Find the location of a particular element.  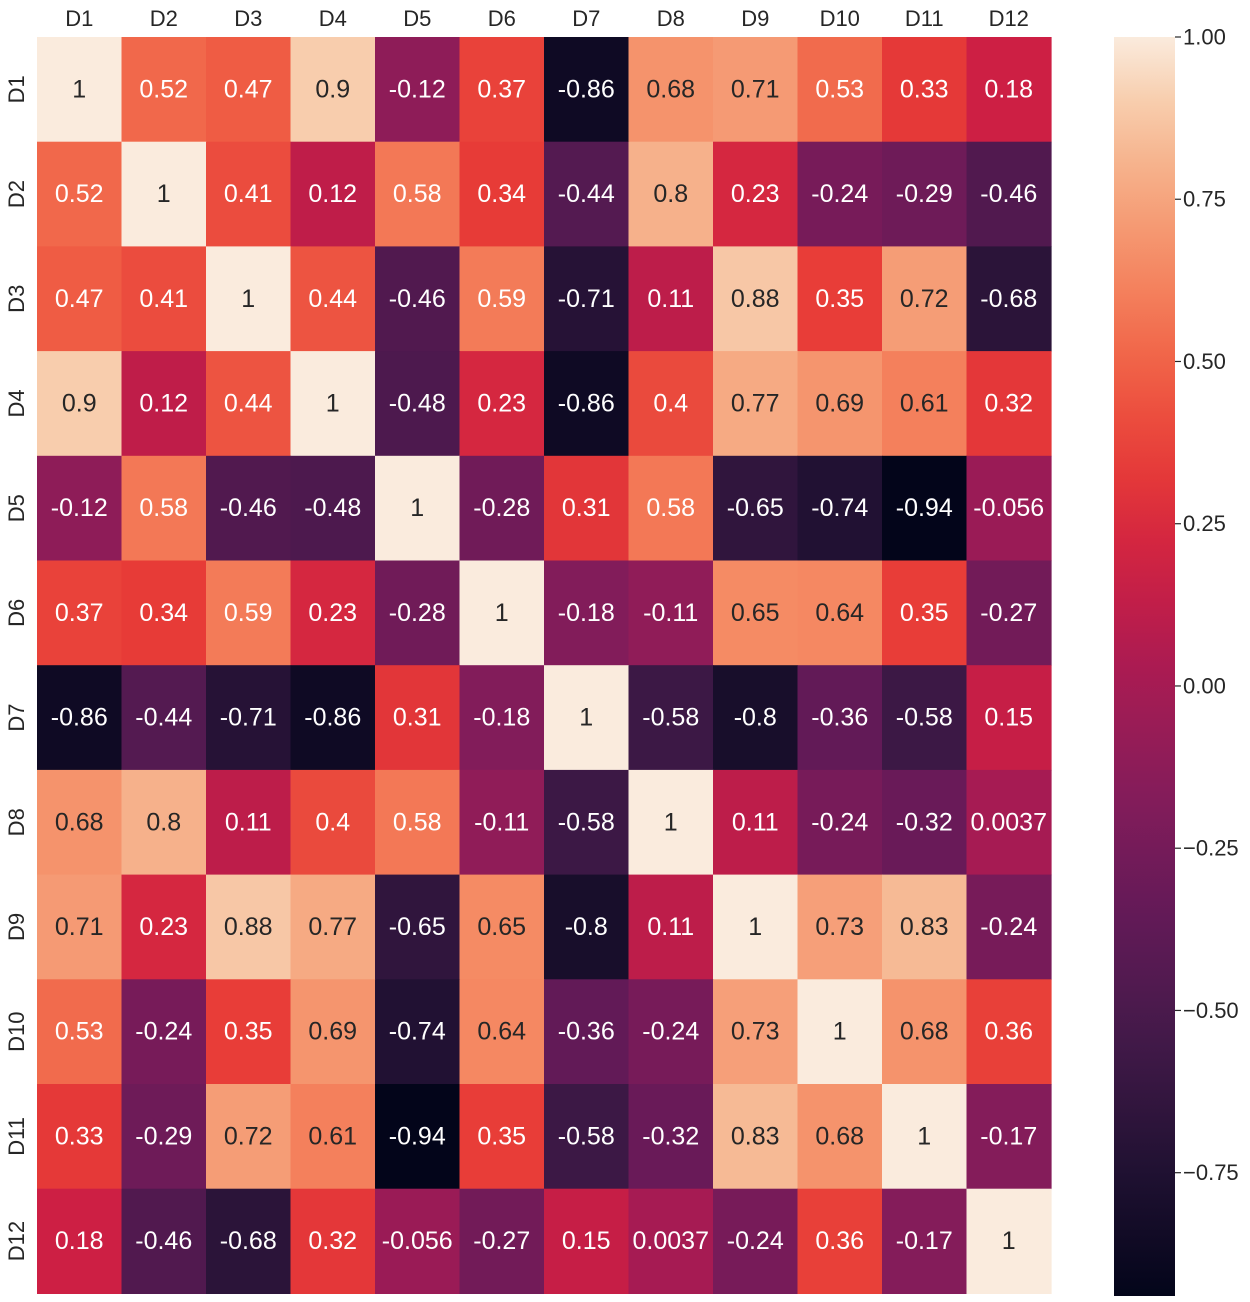

heatmap-cell-D8-D8 is located at coordinates (671, 822).